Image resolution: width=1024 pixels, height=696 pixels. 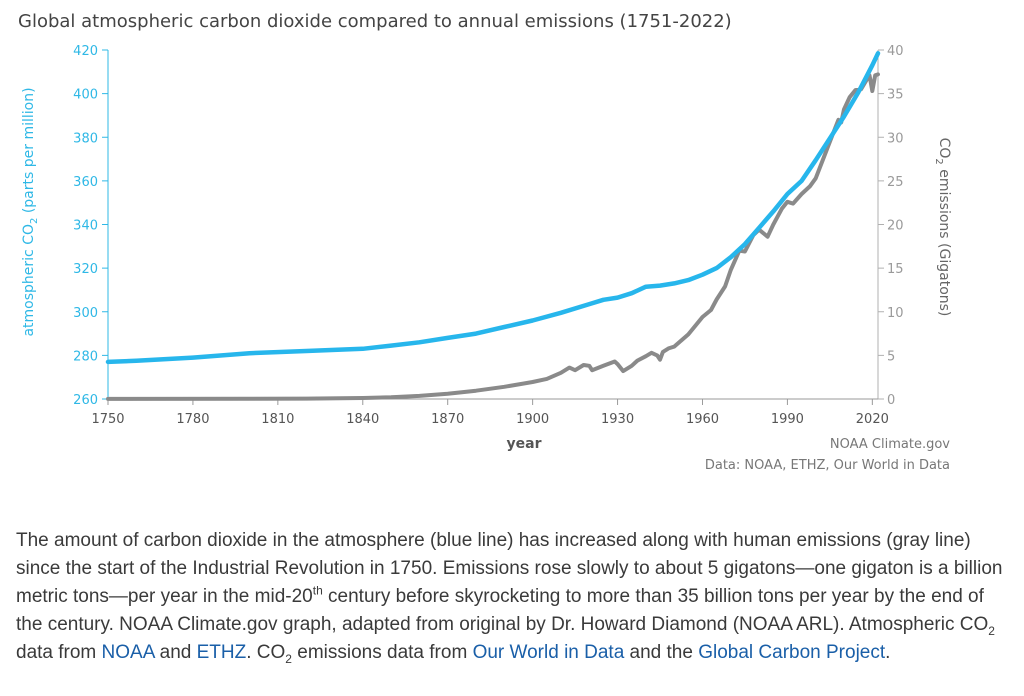 I want to click on y-tick-label-right: 30, so click(x=895, y=138).